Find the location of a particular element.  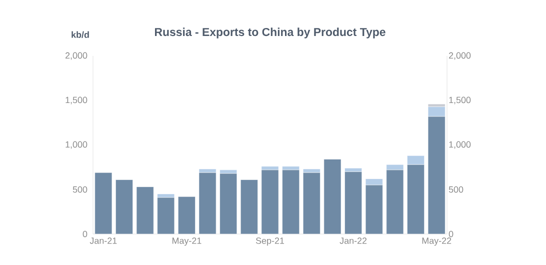

y2-tick-label: 0 is located at coordinates (451, 234).